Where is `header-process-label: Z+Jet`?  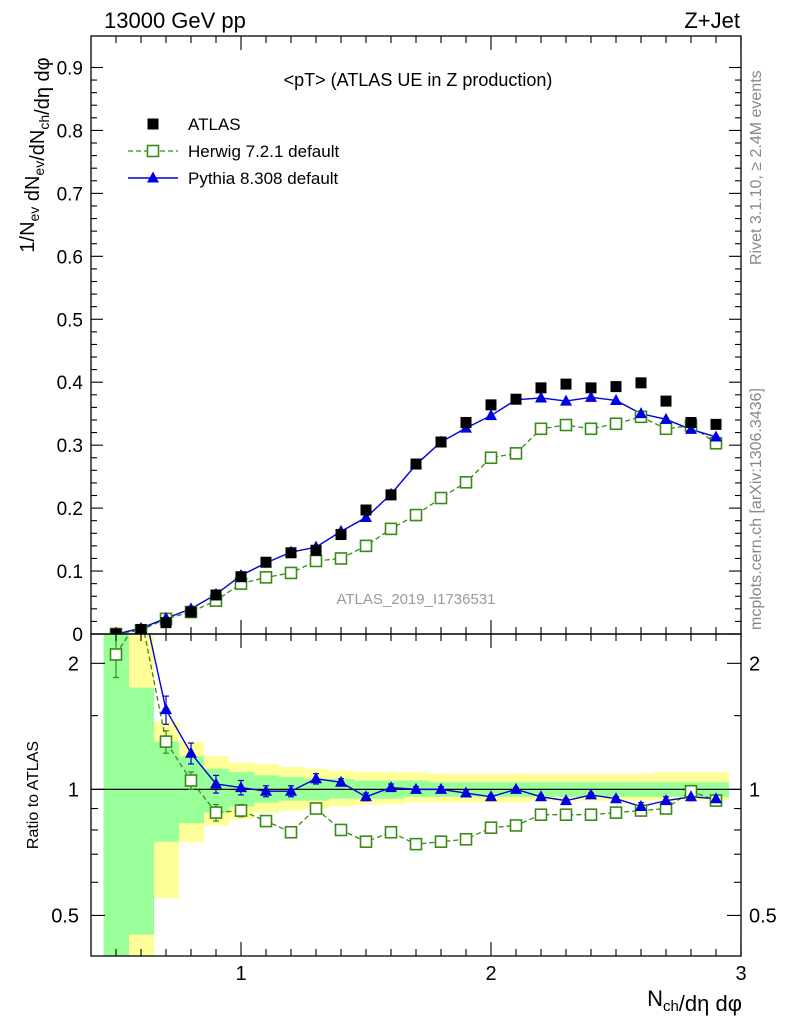
header-process-label: Z+Jet is located at coordinates (712, 20).